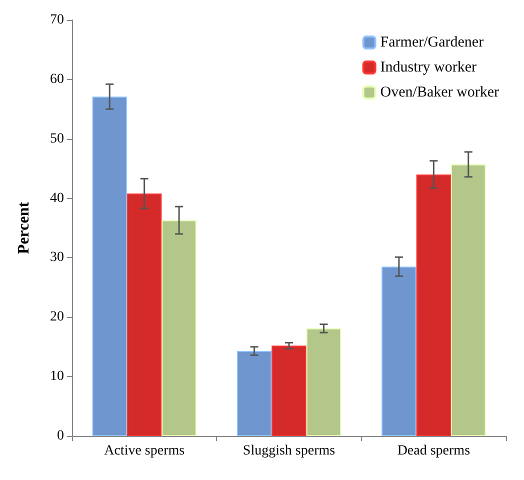  What do you see at coordinates (144, 451) in the screenshot?
I see `x-tick-label: Active sperms` at bounding box center [144, 451].